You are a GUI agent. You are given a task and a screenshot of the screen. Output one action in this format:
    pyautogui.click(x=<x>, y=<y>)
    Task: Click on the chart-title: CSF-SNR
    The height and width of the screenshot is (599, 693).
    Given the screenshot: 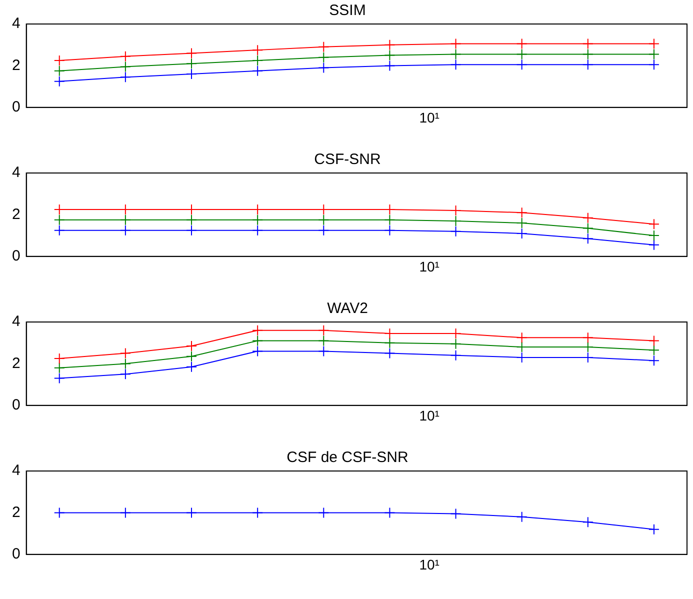 What is the action you would take?
    pyautogui.click(x=347, y=159)
    